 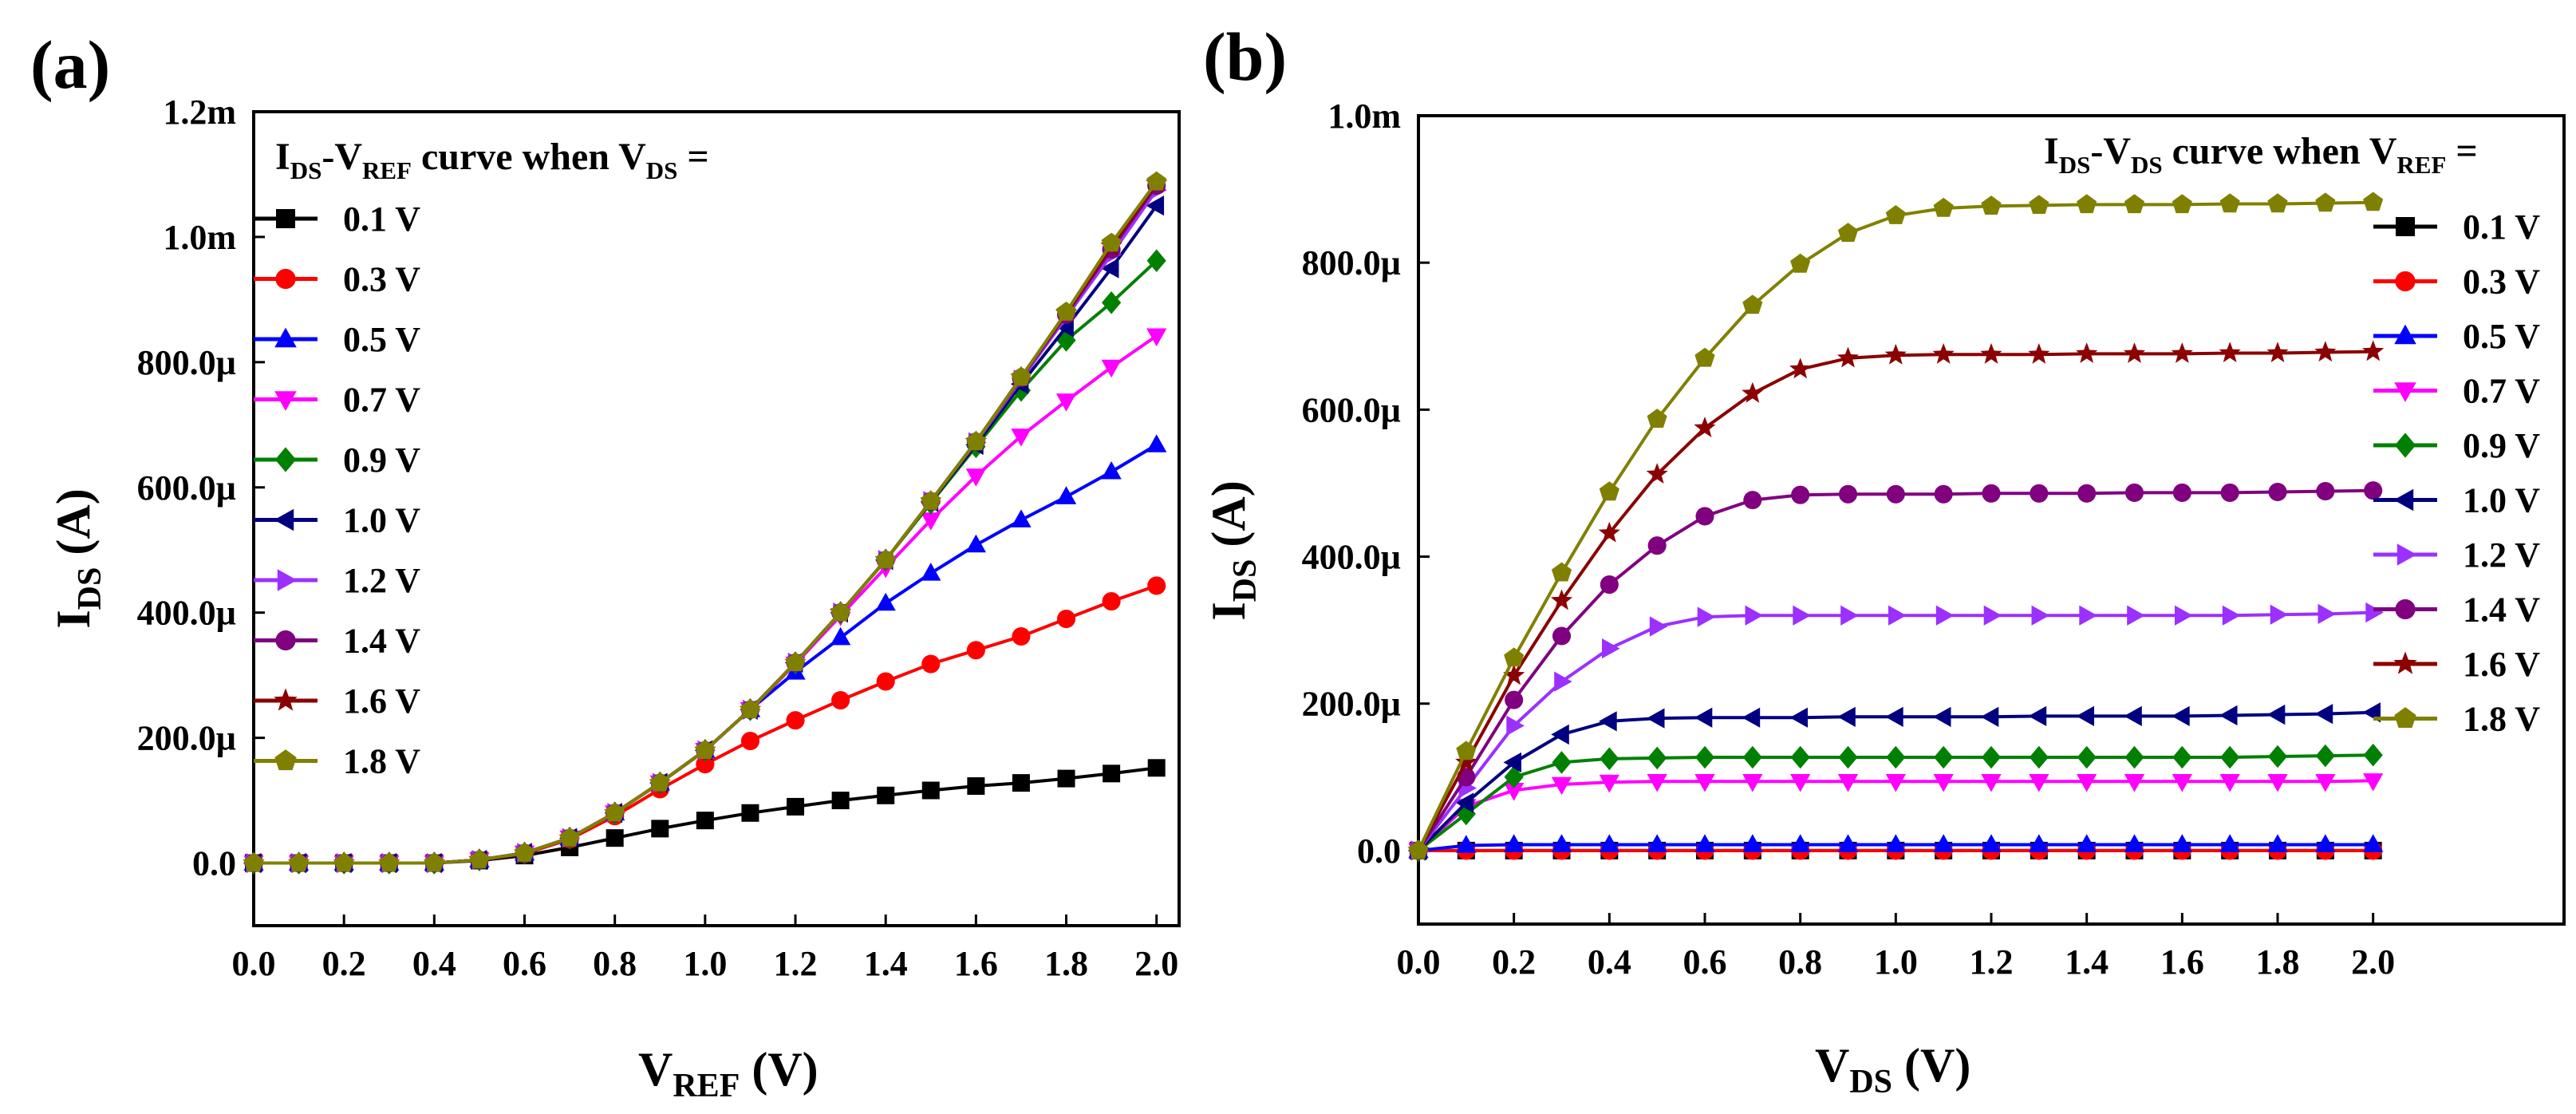 I want to click on panel-a-x-tick-label: 1.8, so click(x=1066, y=963).